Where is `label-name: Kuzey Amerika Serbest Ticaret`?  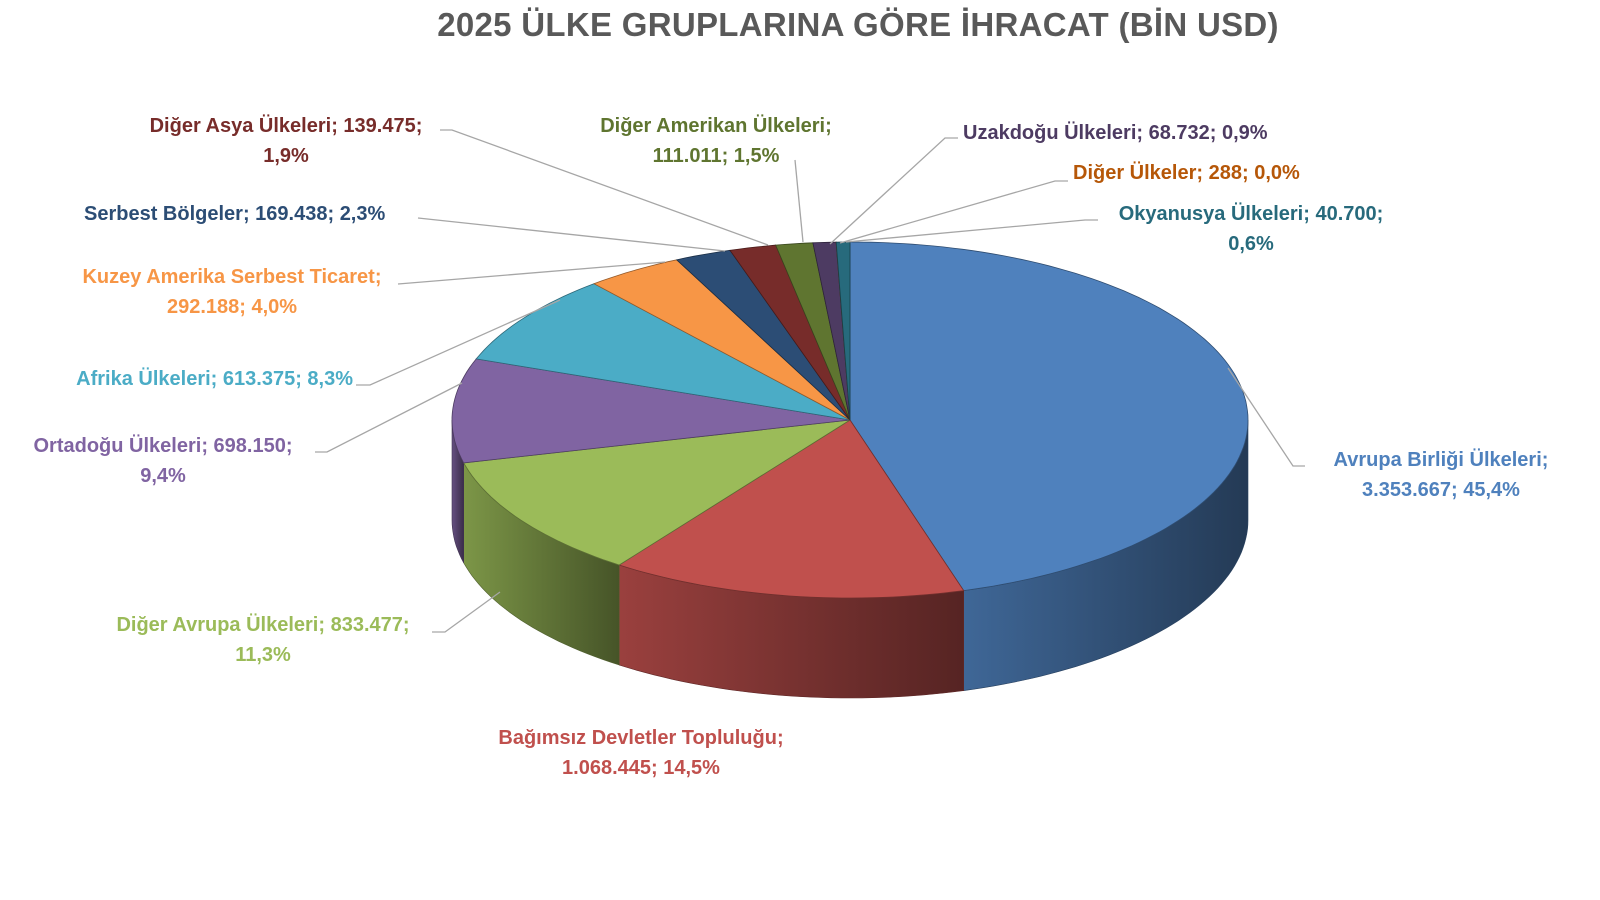
label-name: Kuzey Amerika Serbest Ticaret is located at coordinates (228, 277).